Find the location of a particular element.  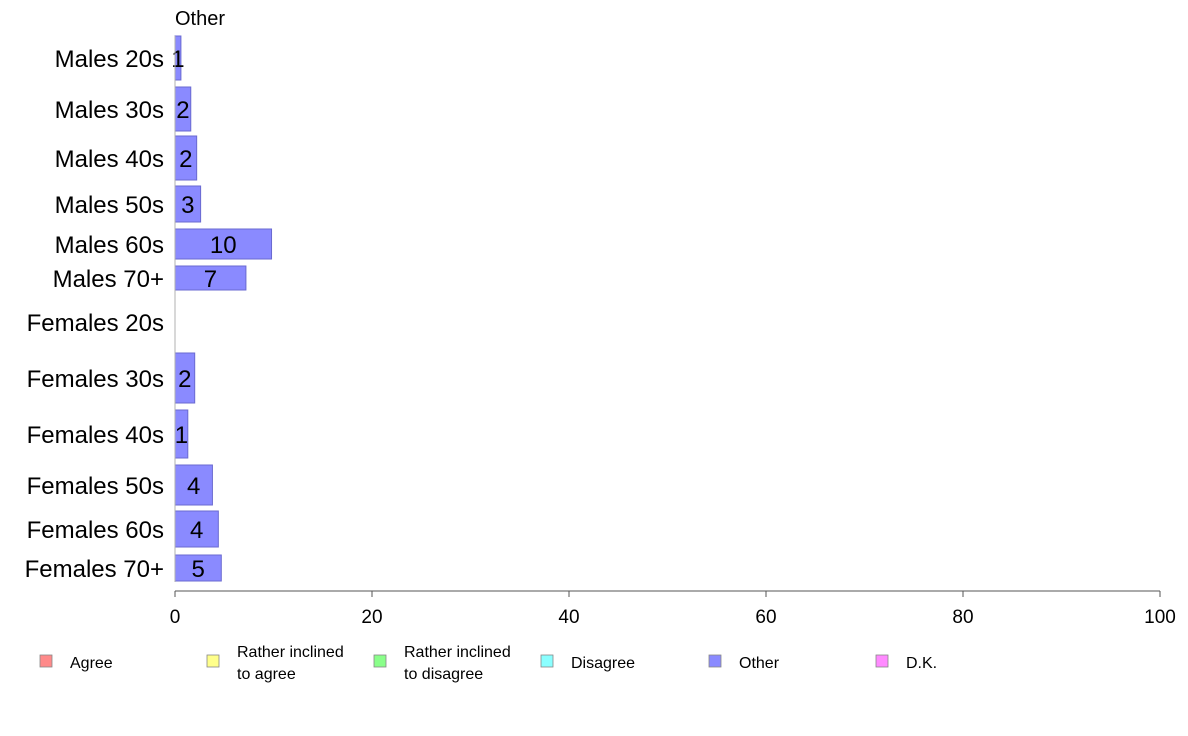

legend-item: Disagree is located at coordinates (587, 663).